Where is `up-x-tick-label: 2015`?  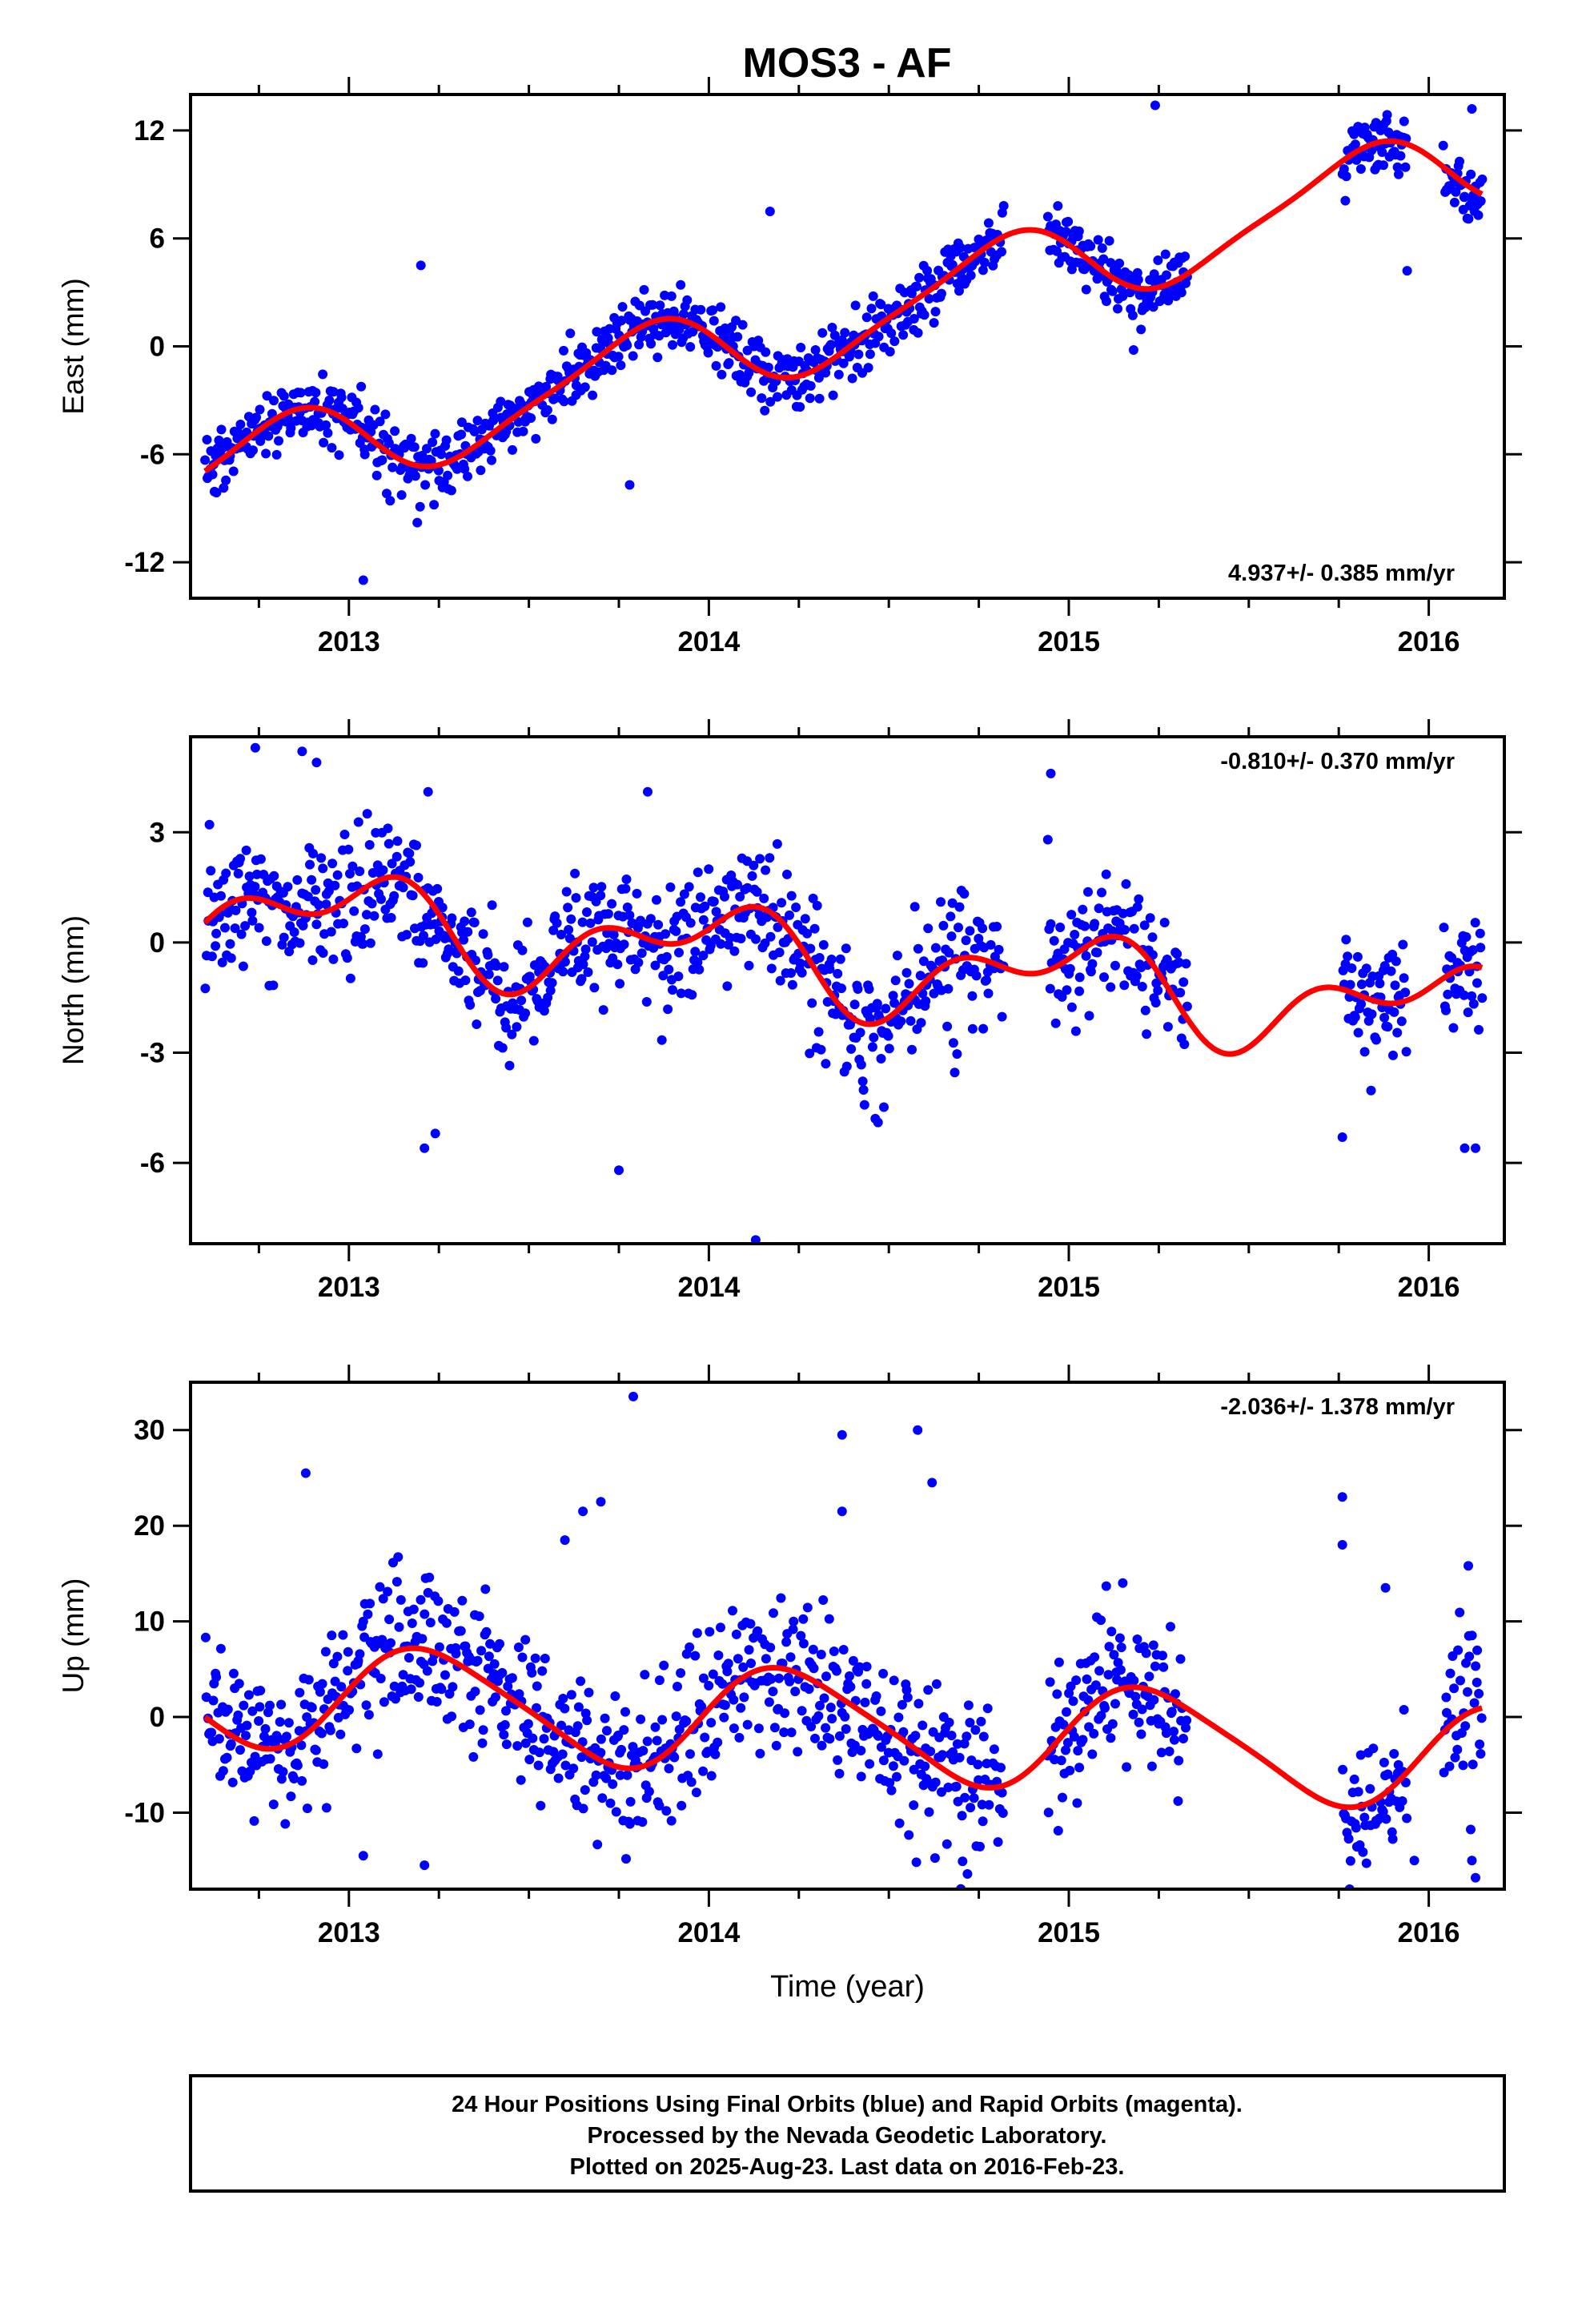 up-x-tick-label: 2015 is located at coordinates (1069, 1932).